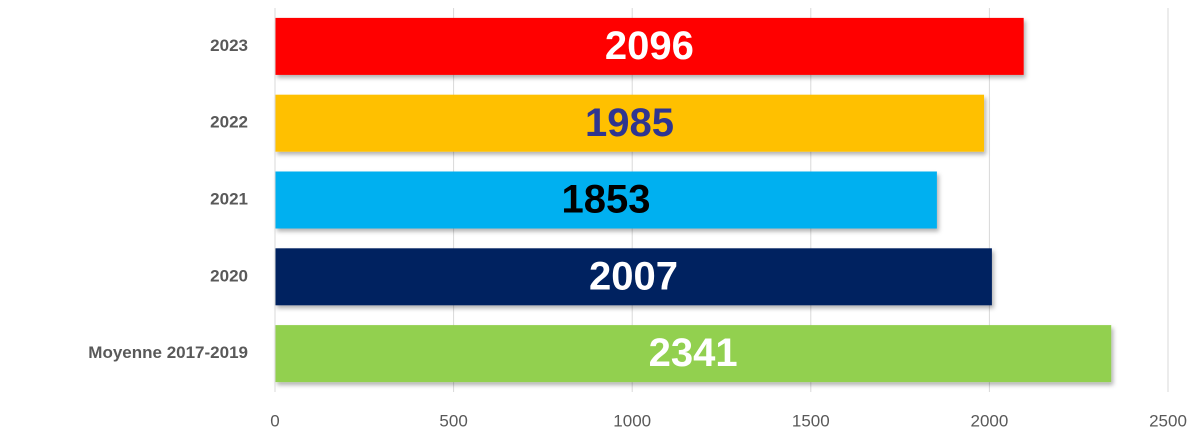 The height and width of the screenshot is (436, 1196). I want to click on value-label: 2096, so click(649, 46).